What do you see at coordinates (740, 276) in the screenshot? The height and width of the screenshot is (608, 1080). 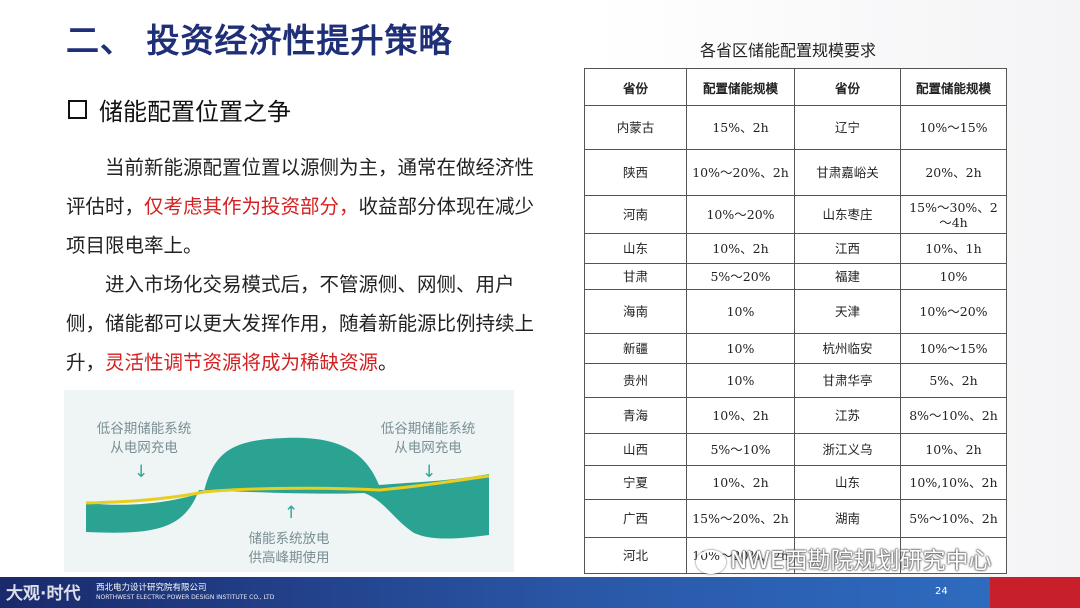 I see `storage-scale-cell: 5%～20%` at bounding box center [740, 276].